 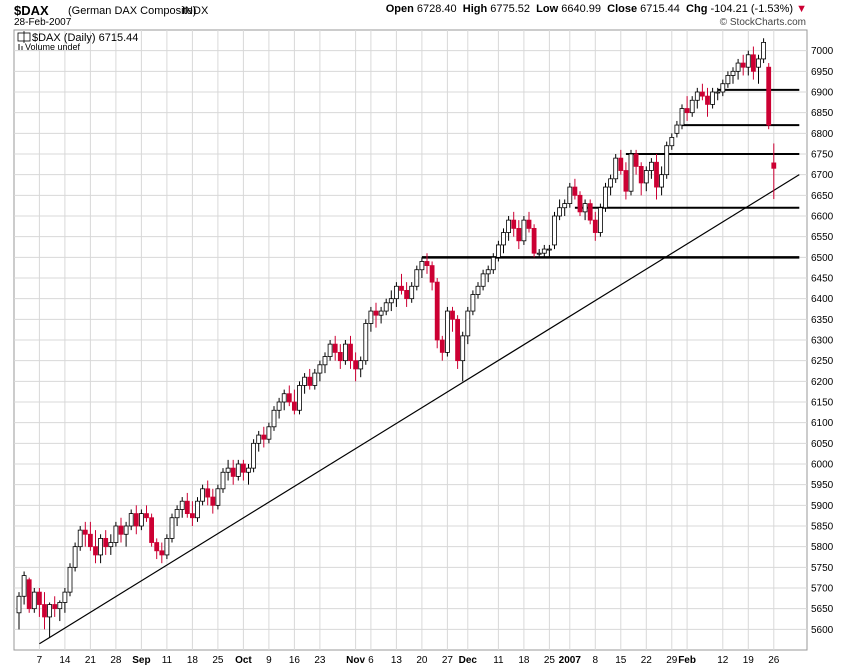 I want to click on x-tick-label: 13, so click(x=397, y=660).